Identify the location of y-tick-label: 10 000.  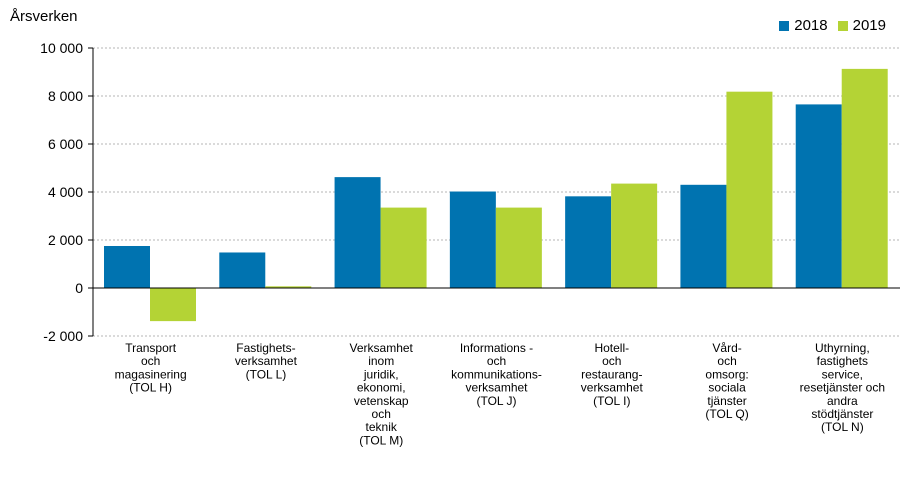
(61, 48).